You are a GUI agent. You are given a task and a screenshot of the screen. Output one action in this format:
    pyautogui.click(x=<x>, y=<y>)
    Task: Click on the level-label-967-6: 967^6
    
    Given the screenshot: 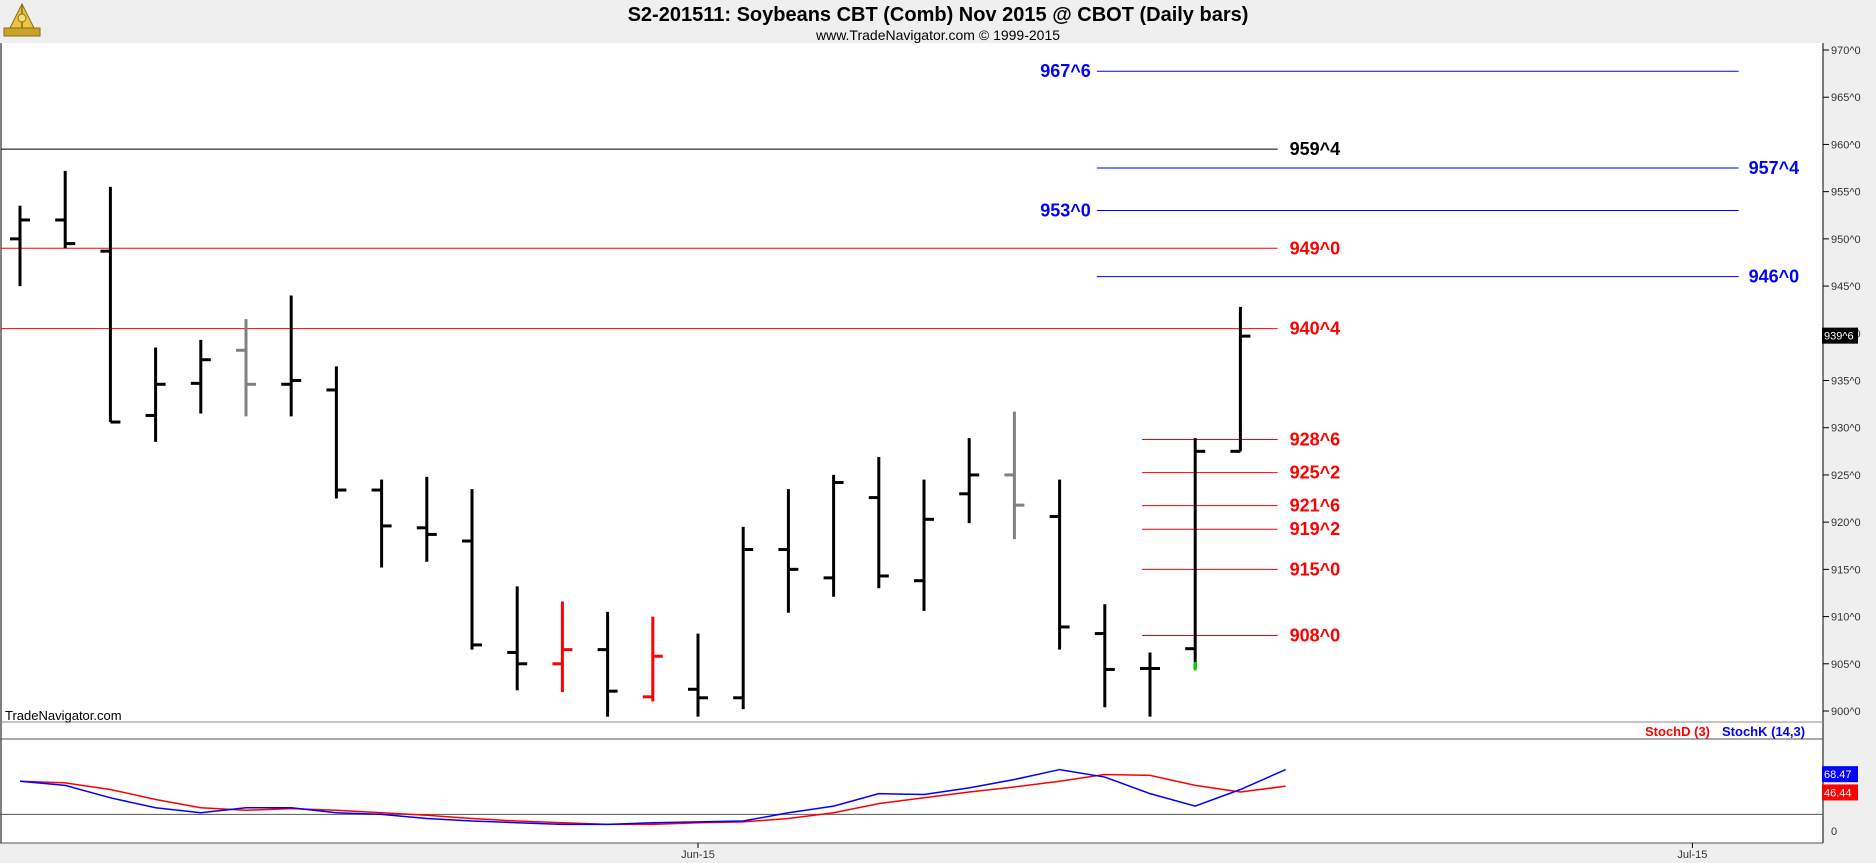 What is the action you would take?
    pyautogui.click(x=1065, y=71)
    